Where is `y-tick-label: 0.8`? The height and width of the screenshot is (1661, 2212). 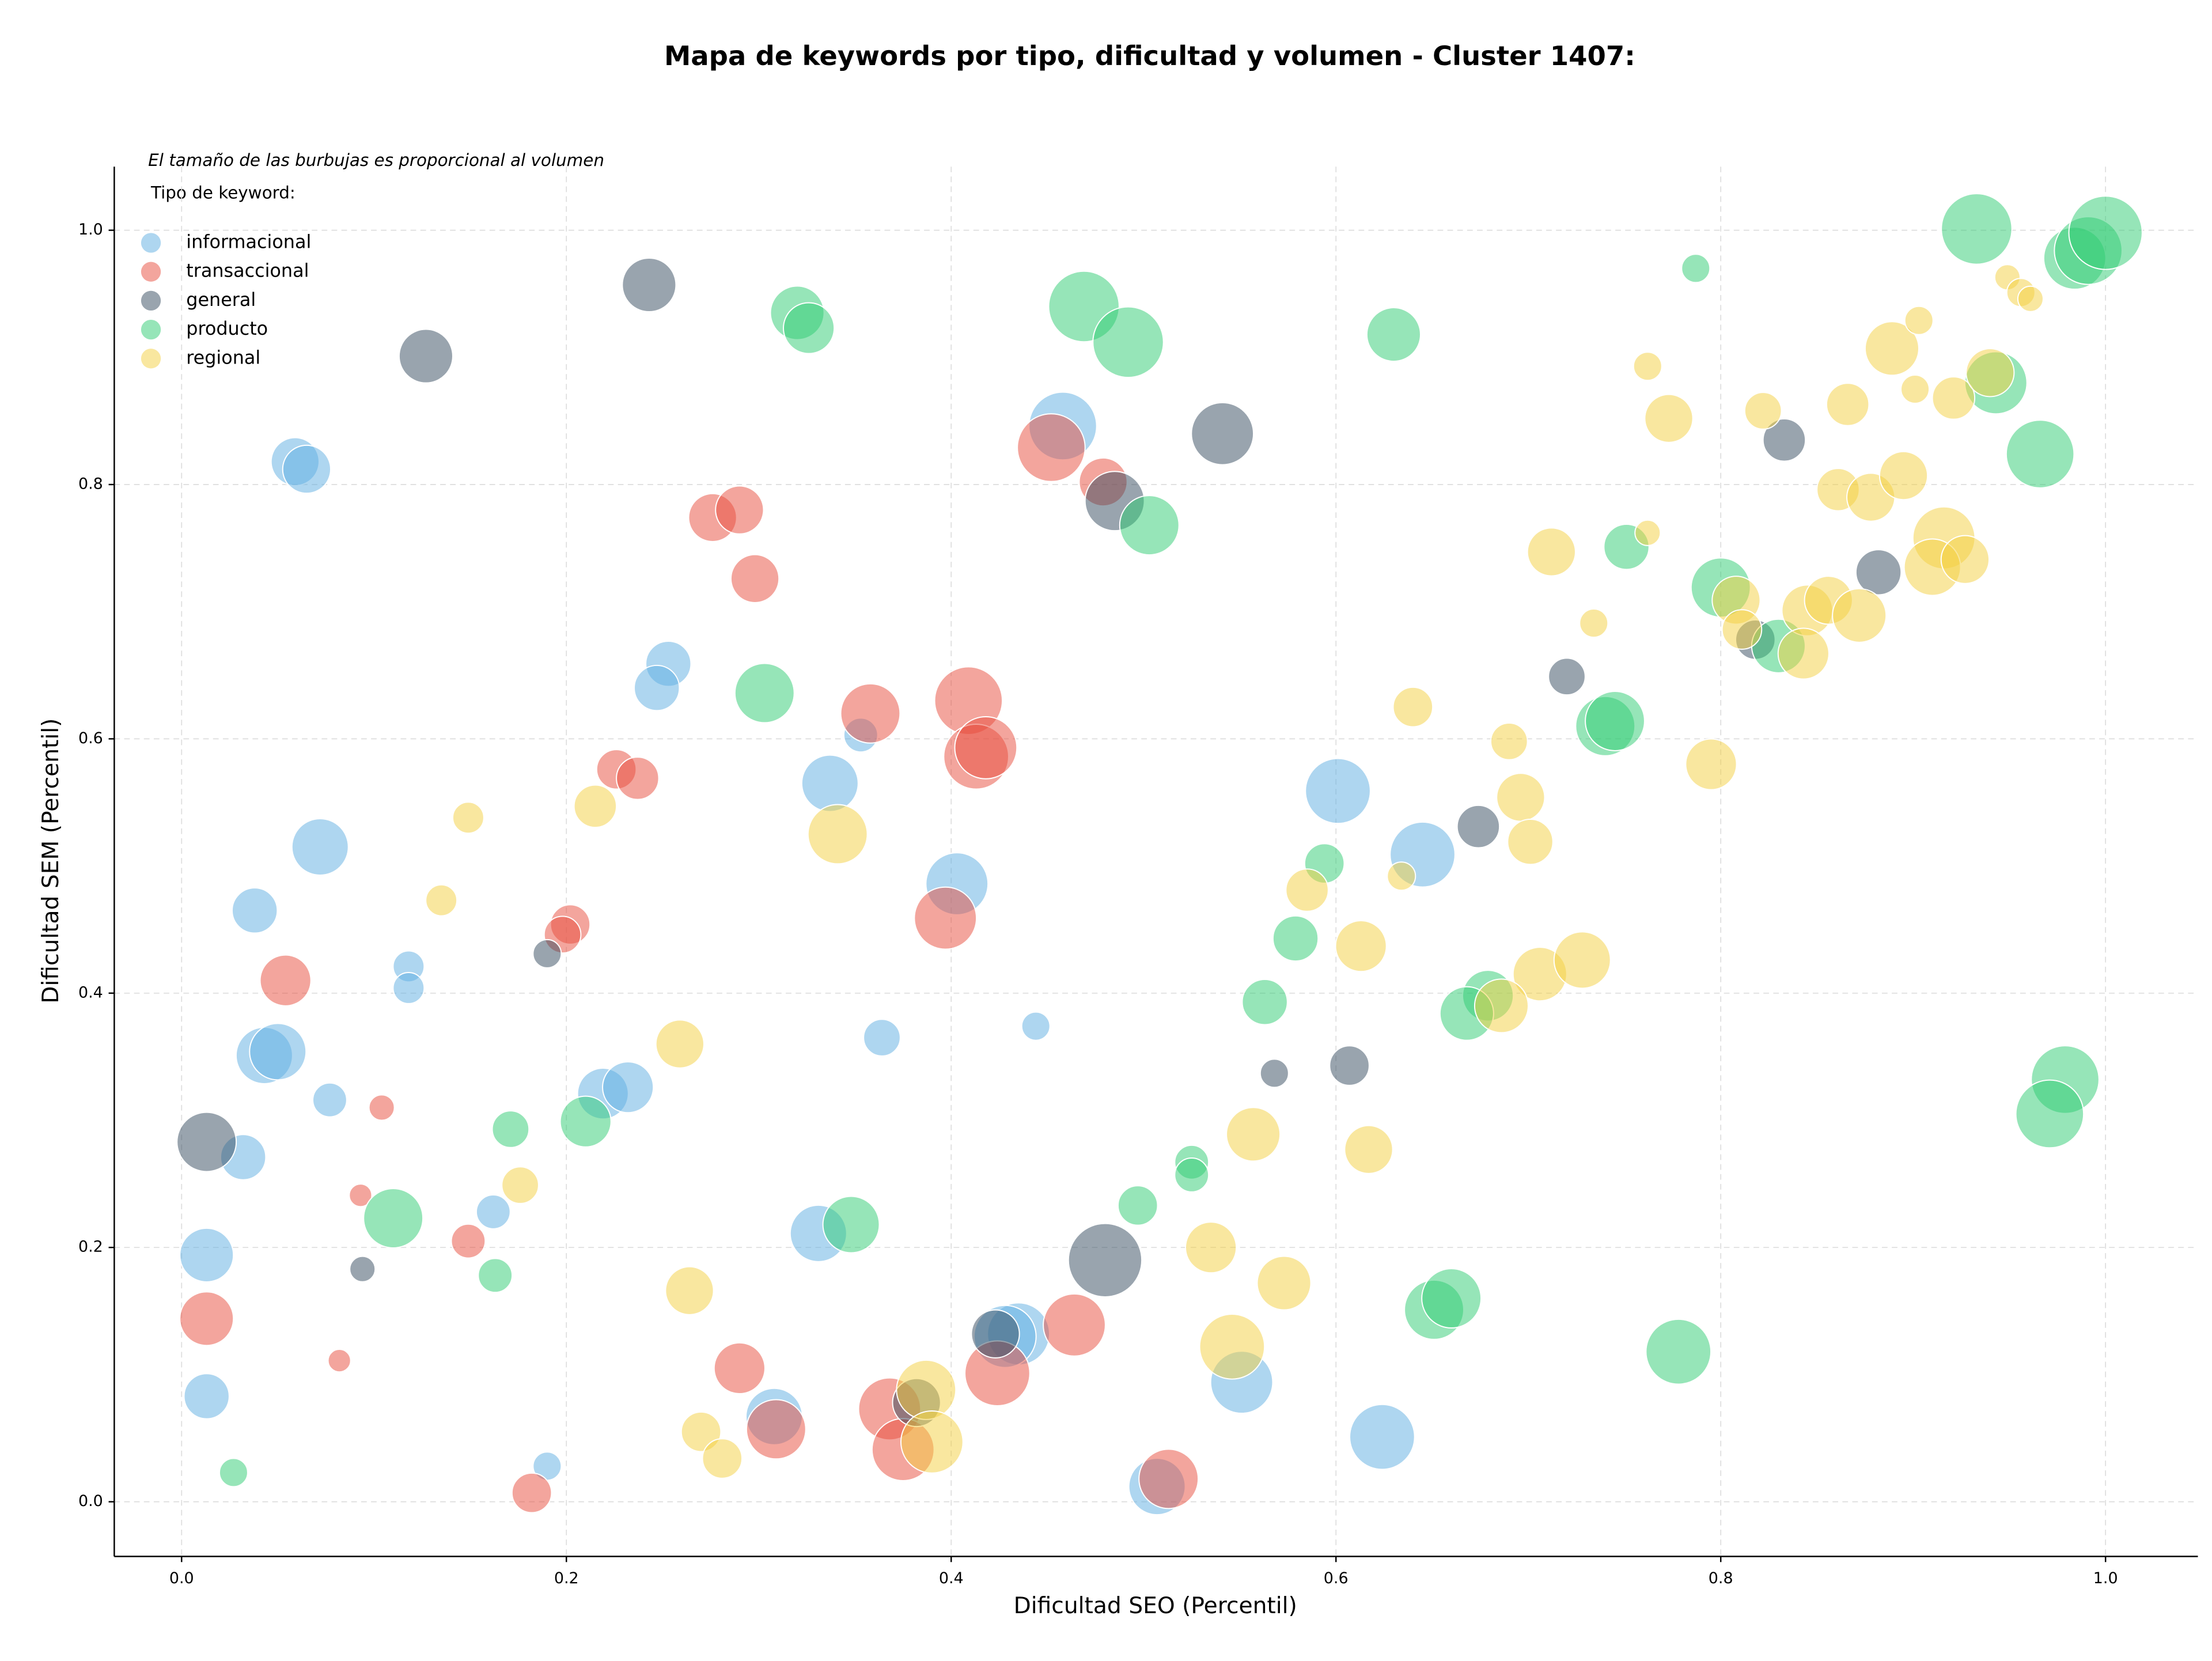
y-tick-label: 0.8 is located at coordinates (90, 484).